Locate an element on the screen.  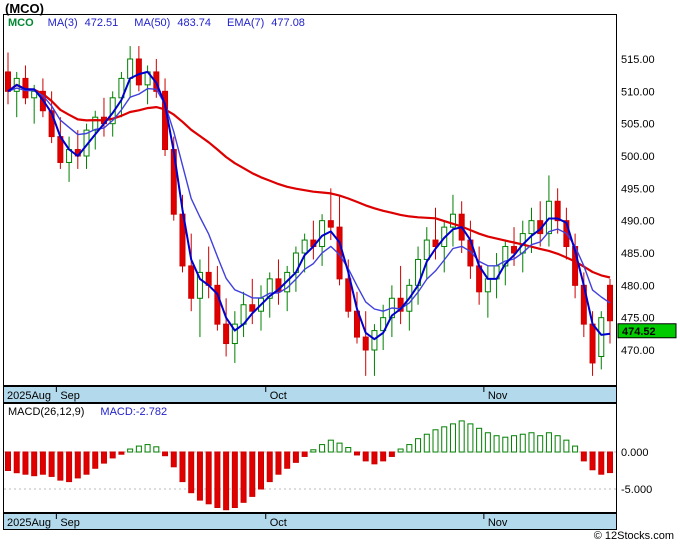
month-label: 2025Aug is located at coordinates (29, 396).